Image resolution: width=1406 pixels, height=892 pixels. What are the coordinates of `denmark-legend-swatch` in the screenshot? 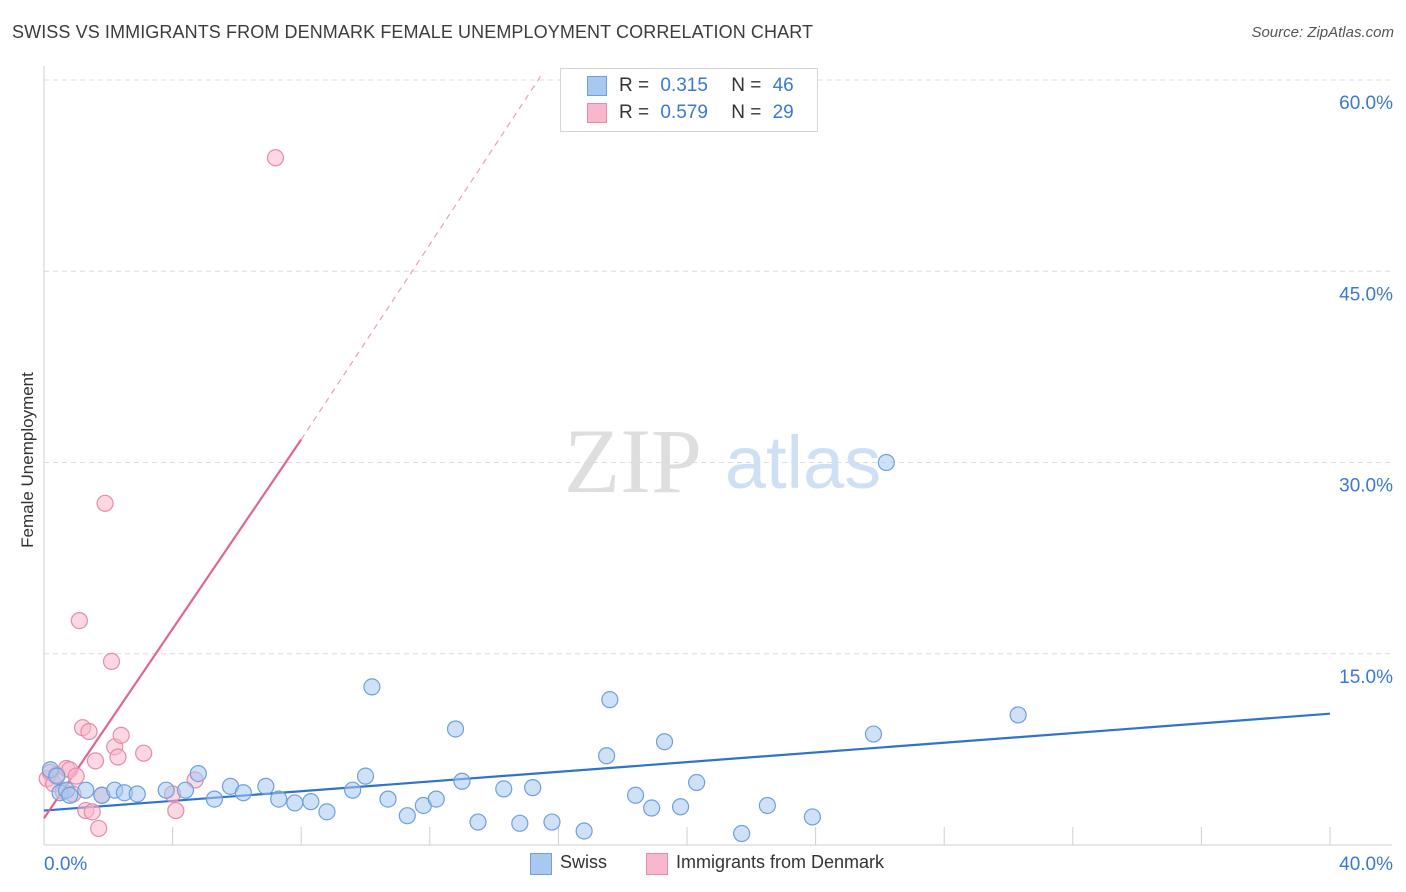 It's located at (657, 864).